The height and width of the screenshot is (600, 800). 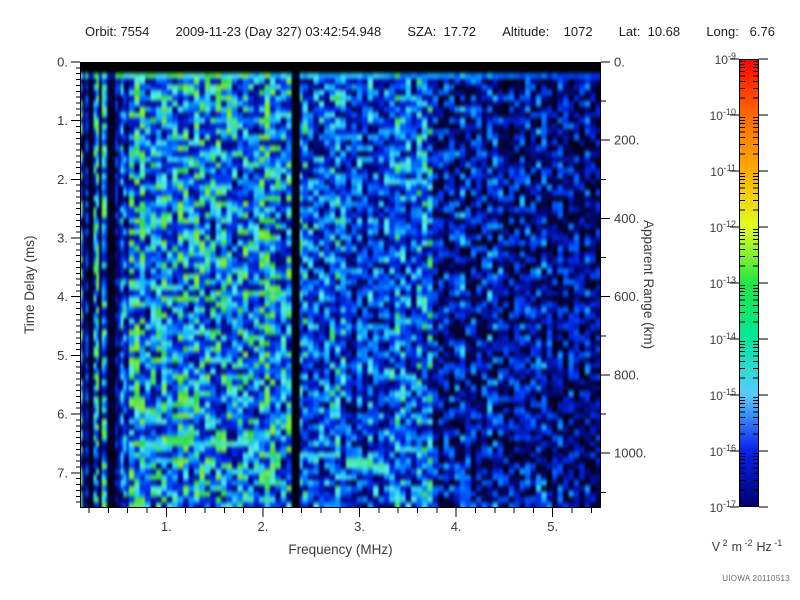 What do you see at coordinates (62, 179) in the screenshot?
I see `y-left-tick-label: 2.` at bounding box center [62, 179].